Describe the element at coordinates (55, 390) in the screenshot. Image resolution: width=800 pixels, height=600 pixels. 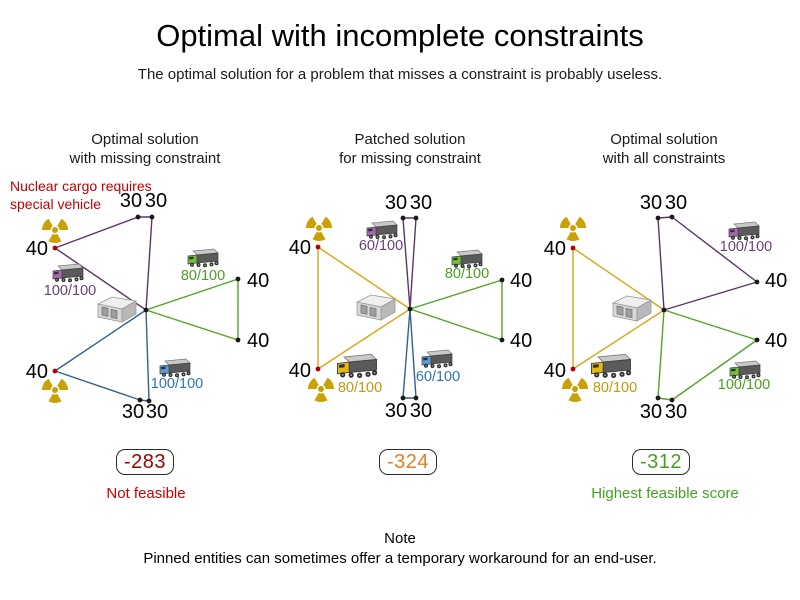
I see `nuclear-center` at that location.